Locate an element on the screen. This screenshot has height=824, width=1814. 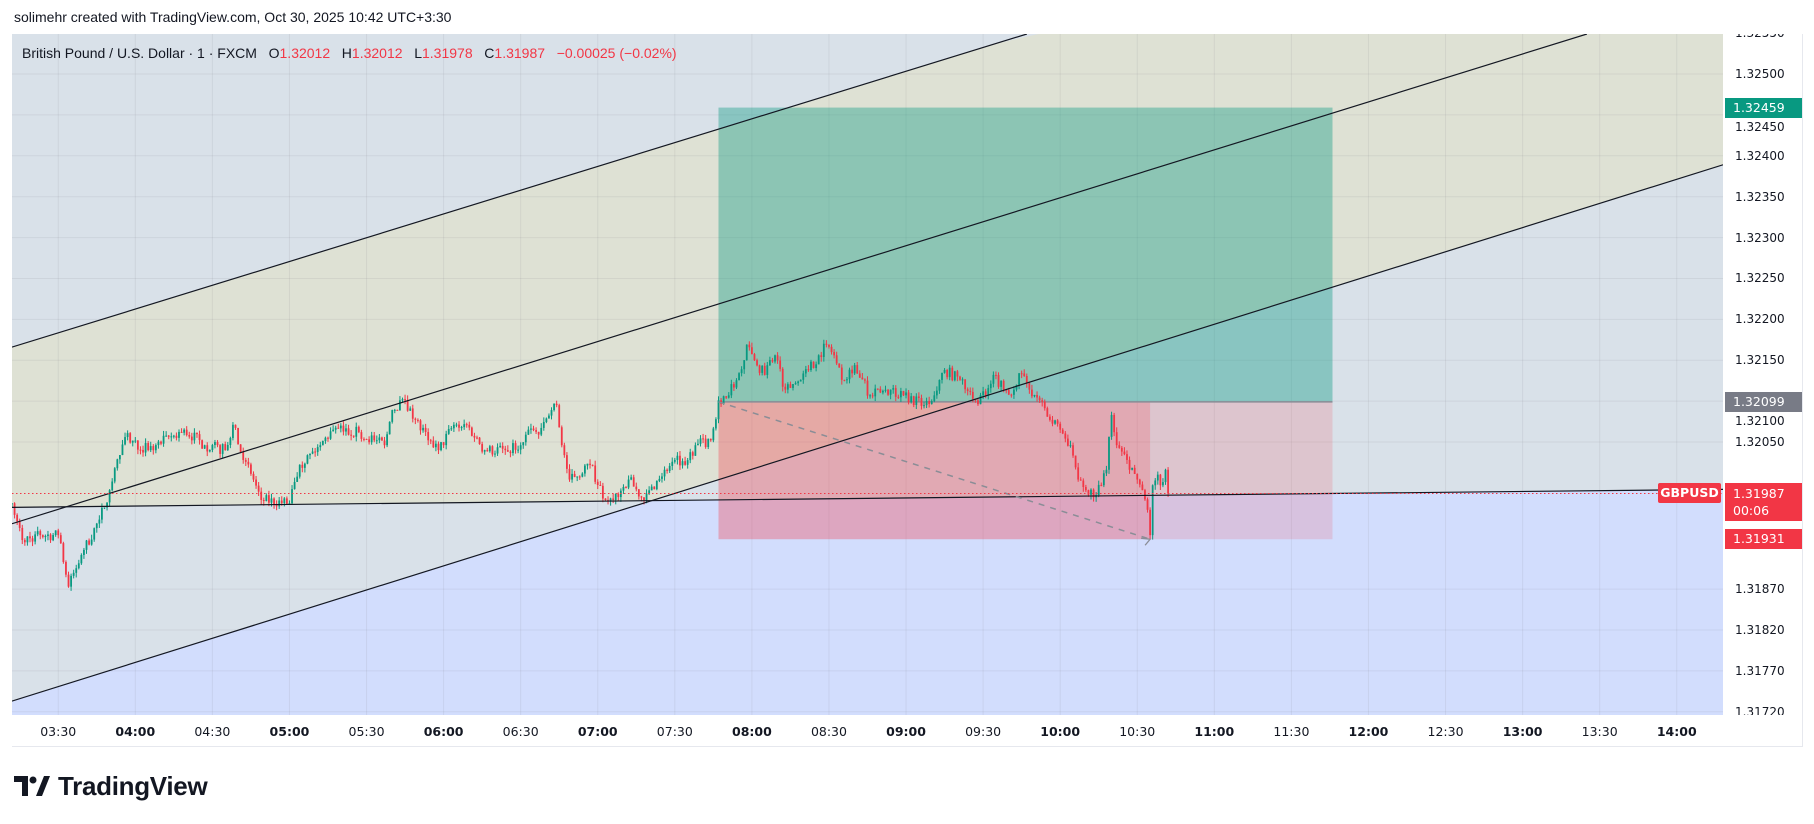
symbol-description: British Pound / U.S. Dollar · 1 · FXCM is located at coordinates (139, 53).